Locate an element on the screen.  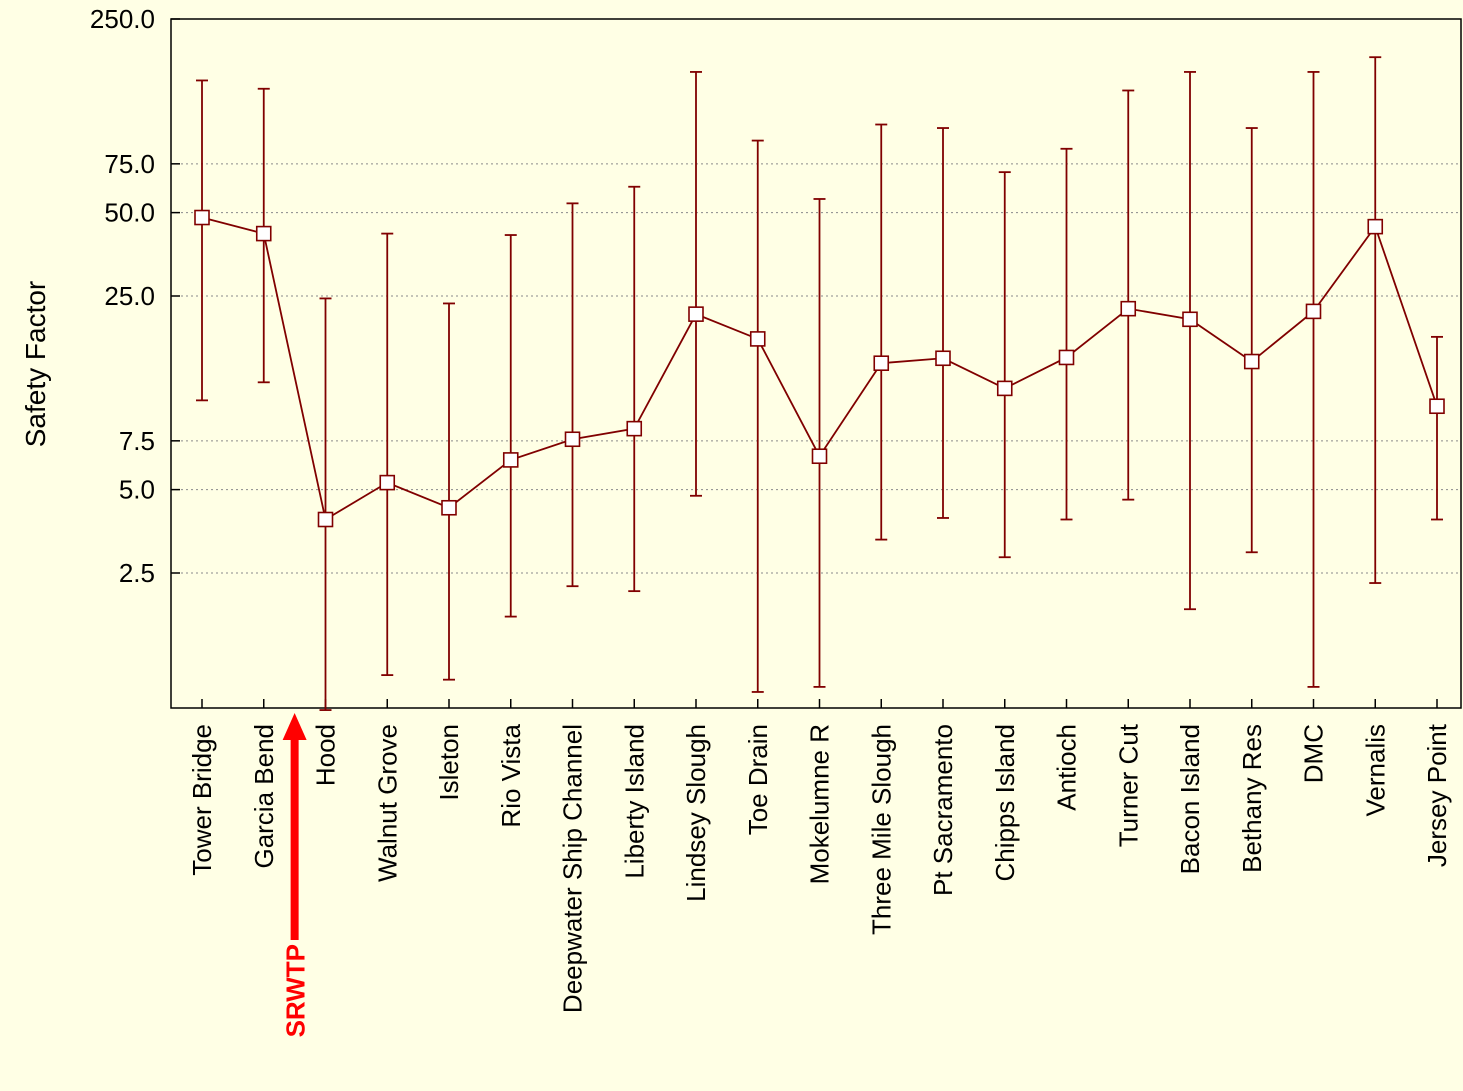
x-tick-label: Bethany Res is located at coordinates (1252, 798).